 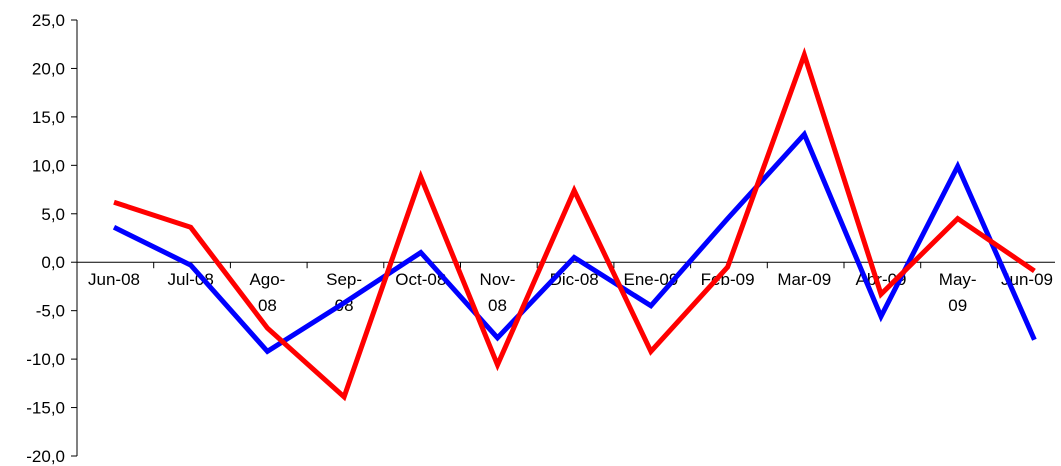 I want to click on x-tick-label: Jun-08, so click(x=114, y=279).